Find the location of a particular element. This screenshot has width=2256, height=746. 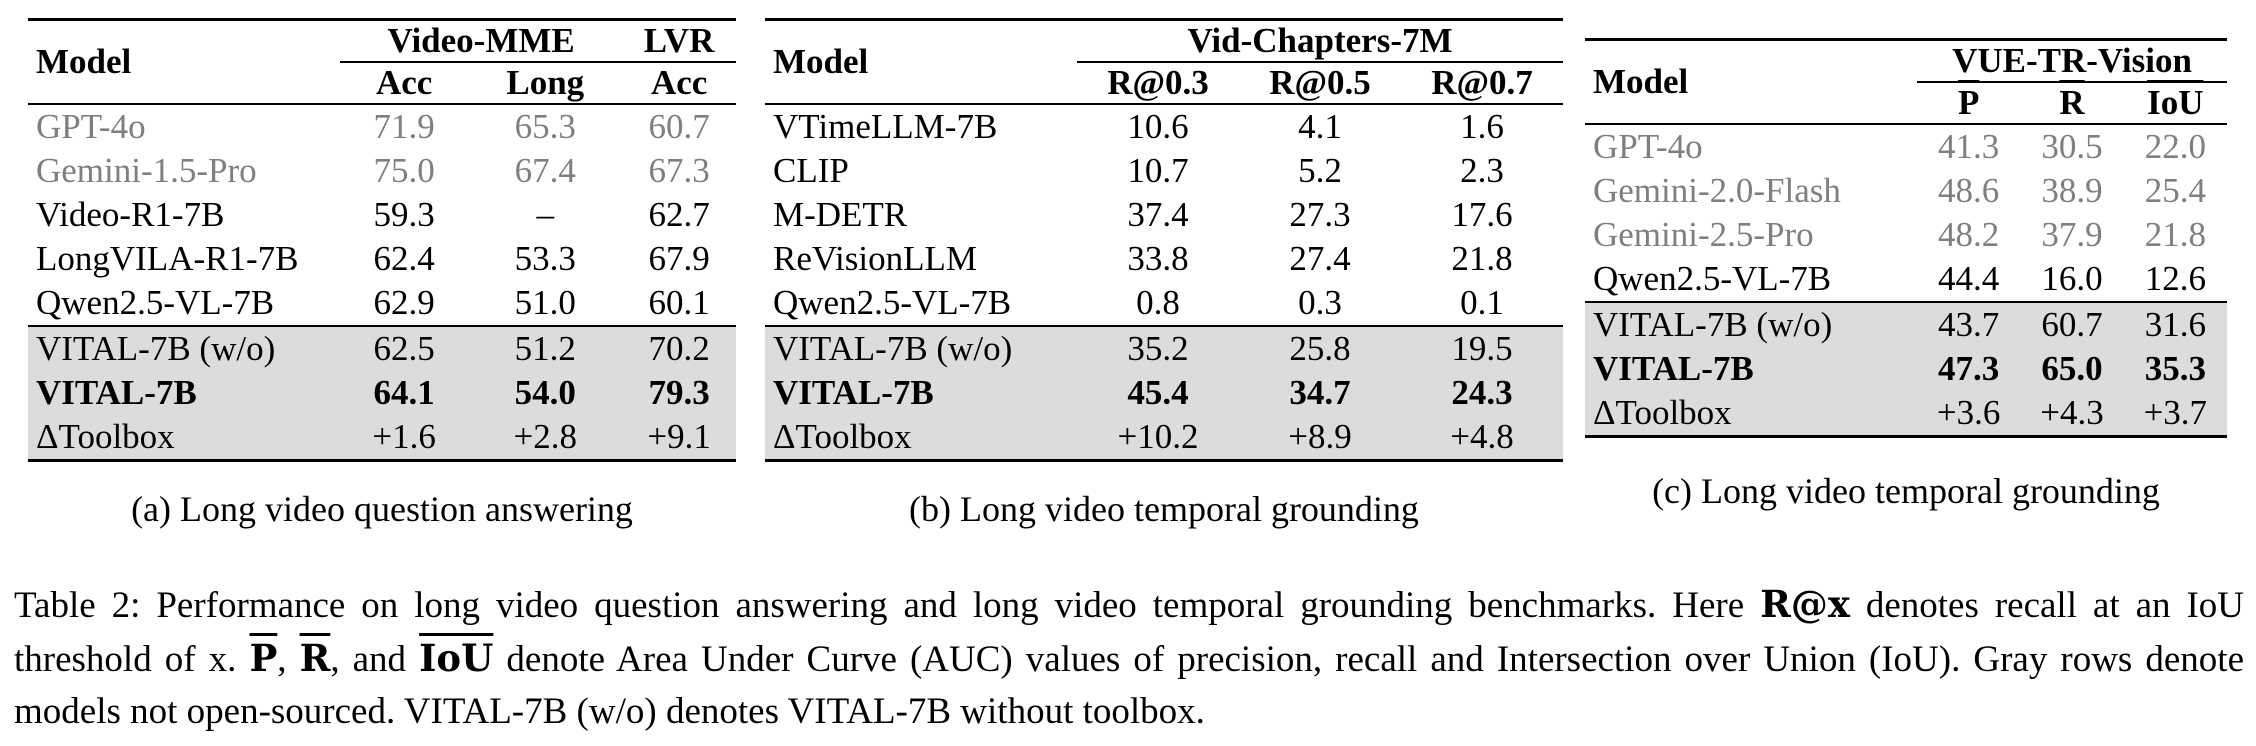

value-cell: 48.2 is located at coordinates (1969, 234).